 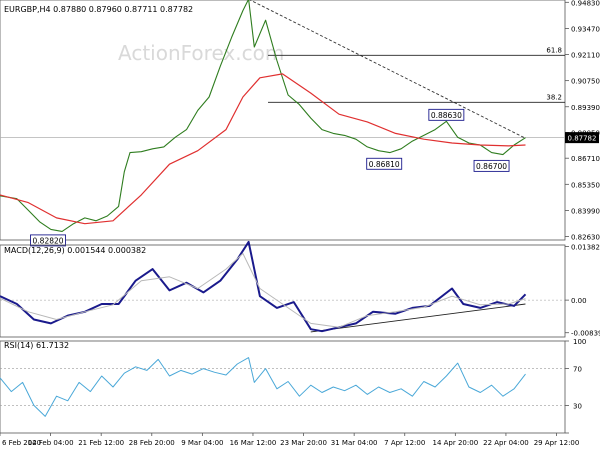 What do you see at coordinates (585, 334) in the screenshot?
I see `macd-y-tick-label: -0.008397` at bounding box center [585, 334].